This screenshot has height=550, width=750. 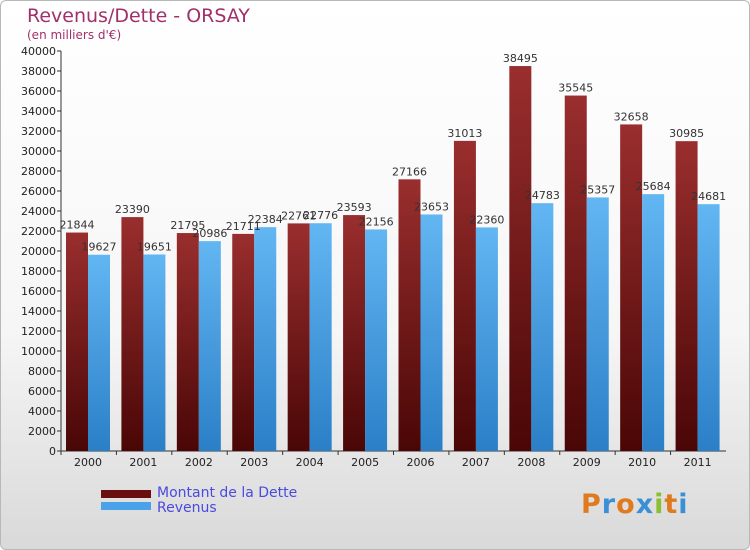 I want to click on revenus-value-label: 19627, so click(x=99, y=247).